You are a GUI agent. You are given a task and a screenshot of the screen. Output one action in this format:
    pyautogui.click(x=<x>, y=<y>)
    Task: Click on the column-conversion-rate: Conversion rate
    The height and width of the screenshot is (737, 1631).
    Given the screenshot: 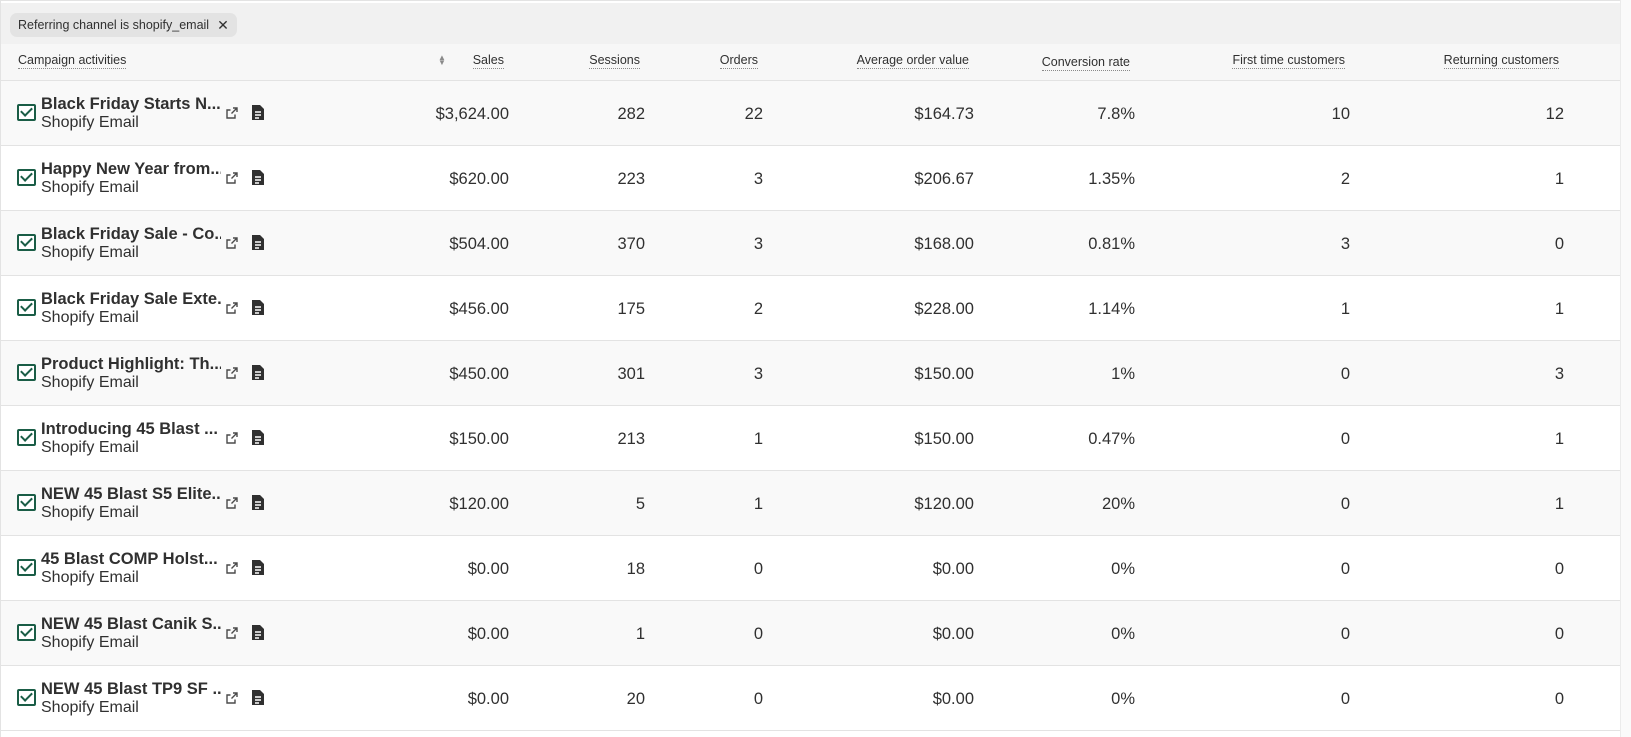 What is the action you would take?
    pyautogui.click(x=1085, y=63)
    